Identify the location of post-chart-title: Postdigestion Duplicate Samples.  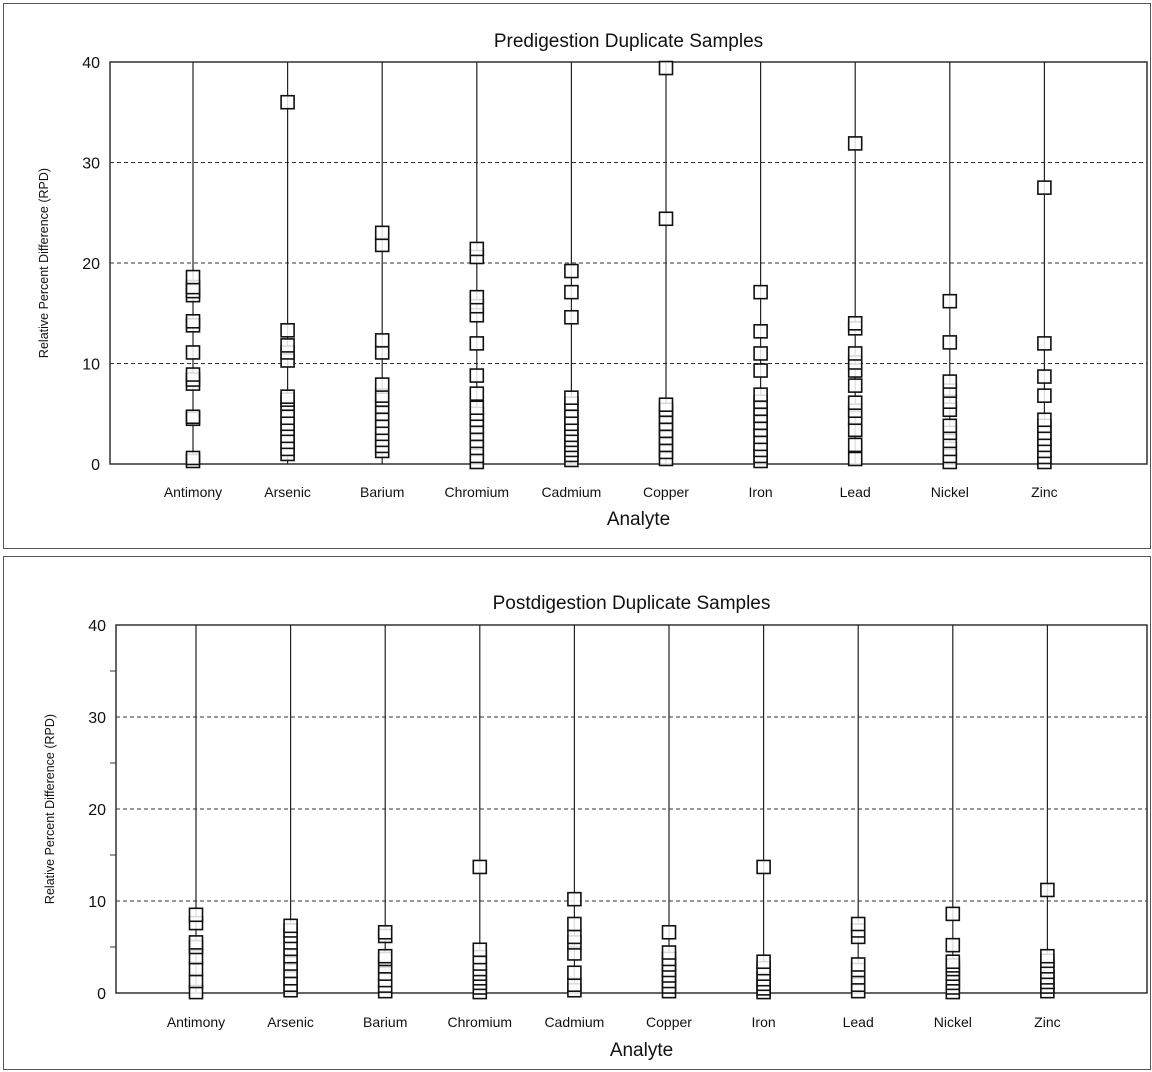
(632, 603).